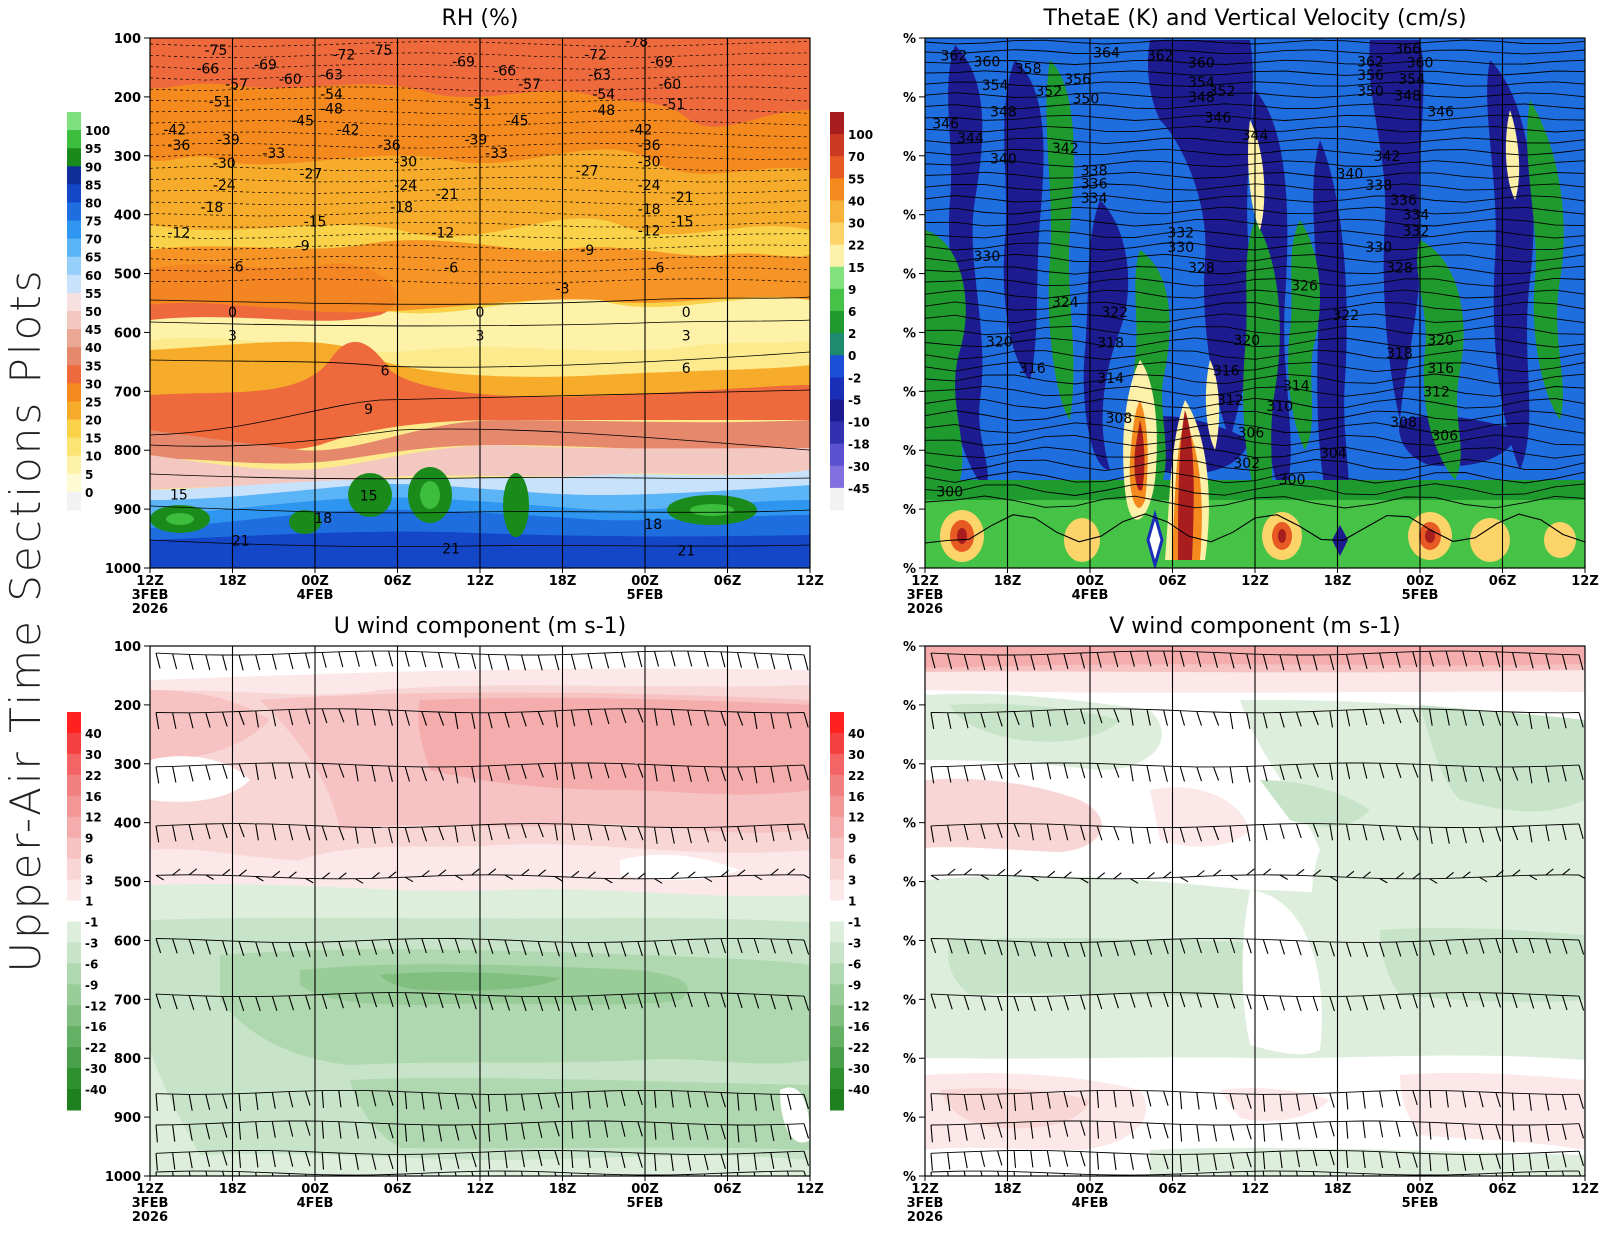 The image size is (1600, 1236). Describe the element at coordinates (127, 98) in the screenshot. I see `y-tick-label: 200` at that location.